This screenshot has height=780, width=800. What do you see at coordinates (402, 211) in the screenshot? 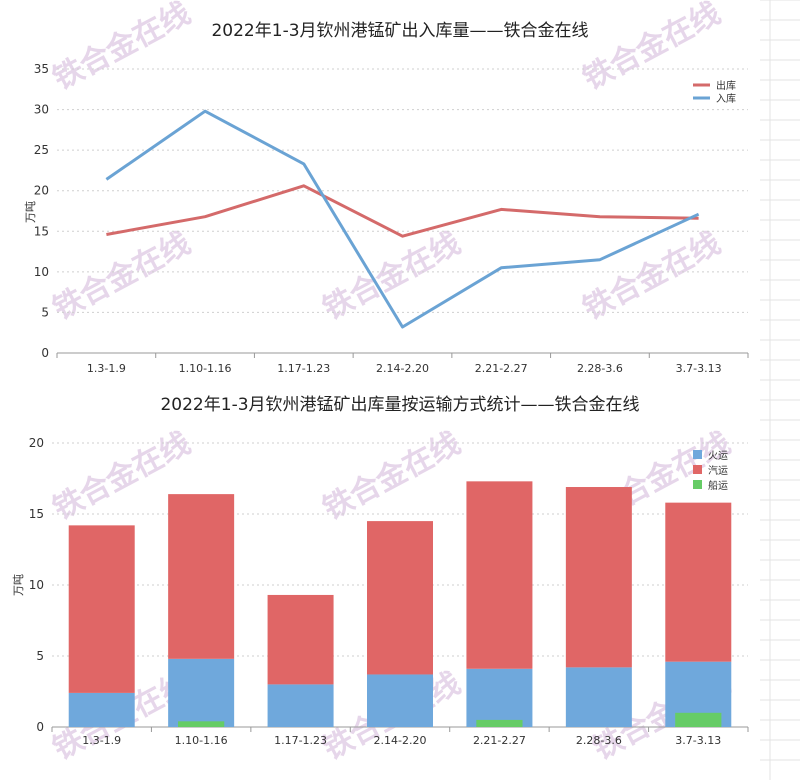
I see `series-line-outbound` at bounding box center [402, 211].